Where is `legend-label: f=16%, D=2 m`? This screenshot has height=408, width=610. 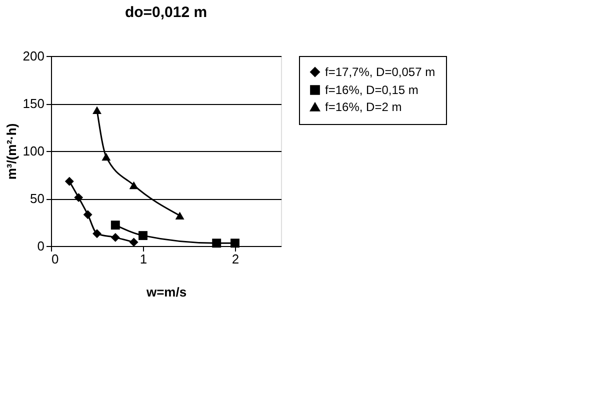
legend-label: f=16%, D=2 m is located at coordinates (363, 107).